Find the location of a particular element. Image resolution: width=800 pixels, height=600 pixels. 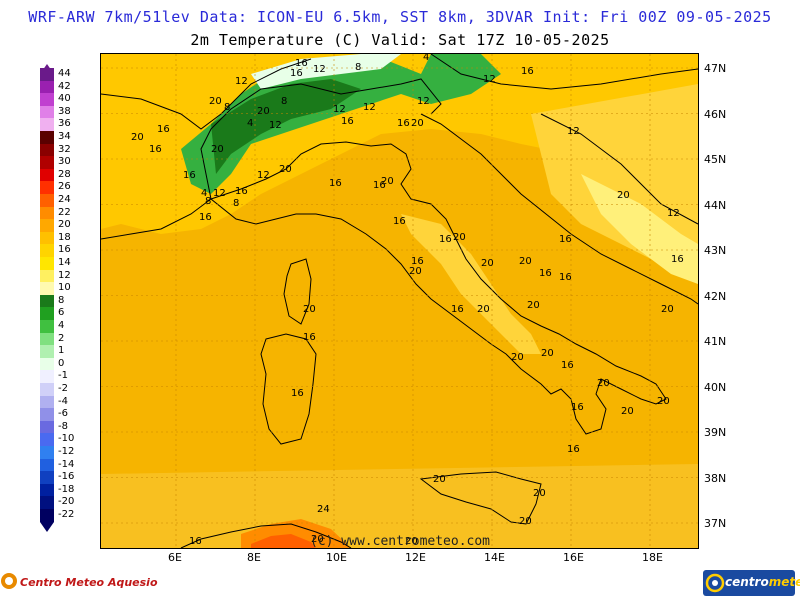

latitude-label: 38N is located at coordinates (715, 478).